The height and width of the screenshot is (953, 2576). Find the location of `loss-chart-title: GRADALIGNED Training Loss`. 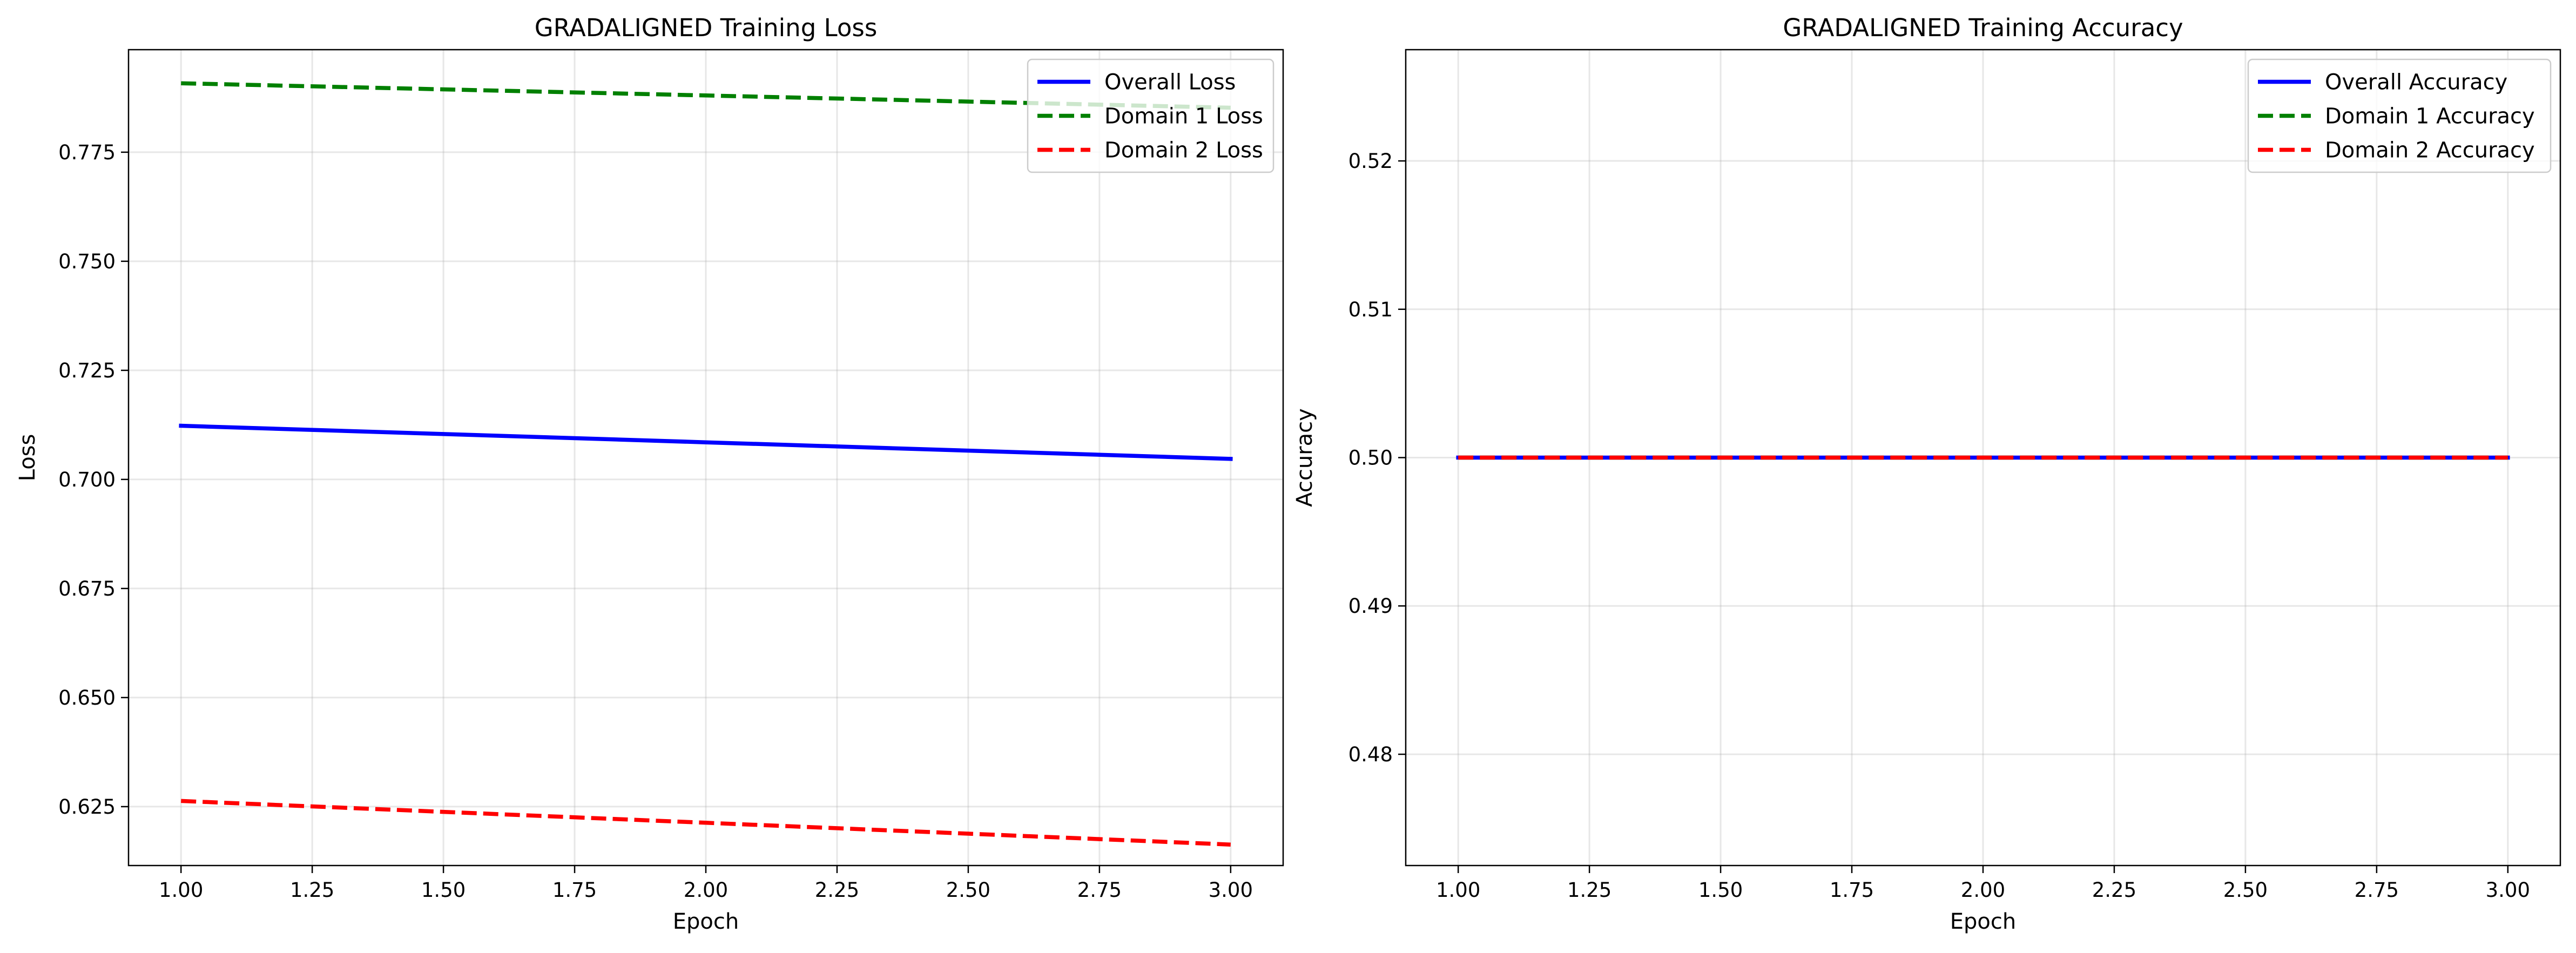

loss-chart-title: GRADALIGNED Training Loss is located at coordinates (706, 27).